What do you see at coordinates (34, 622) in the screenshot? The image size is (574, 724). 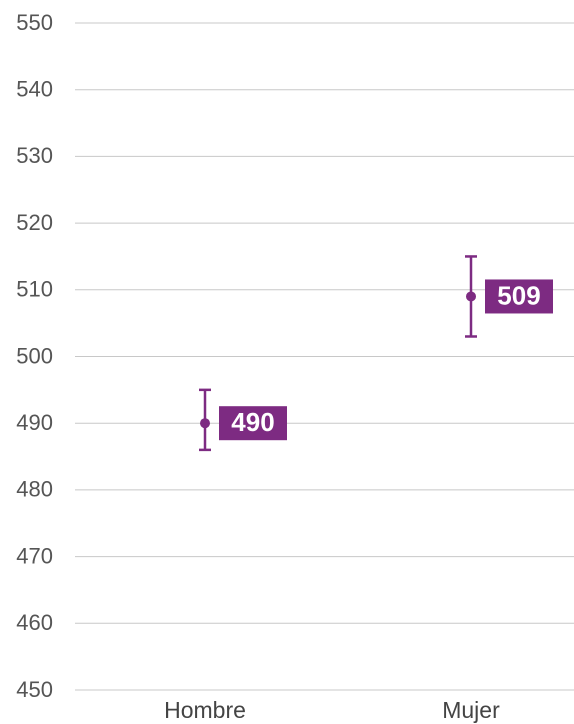 I see `y-tick-label: 460` at bounding box center [34, 622].